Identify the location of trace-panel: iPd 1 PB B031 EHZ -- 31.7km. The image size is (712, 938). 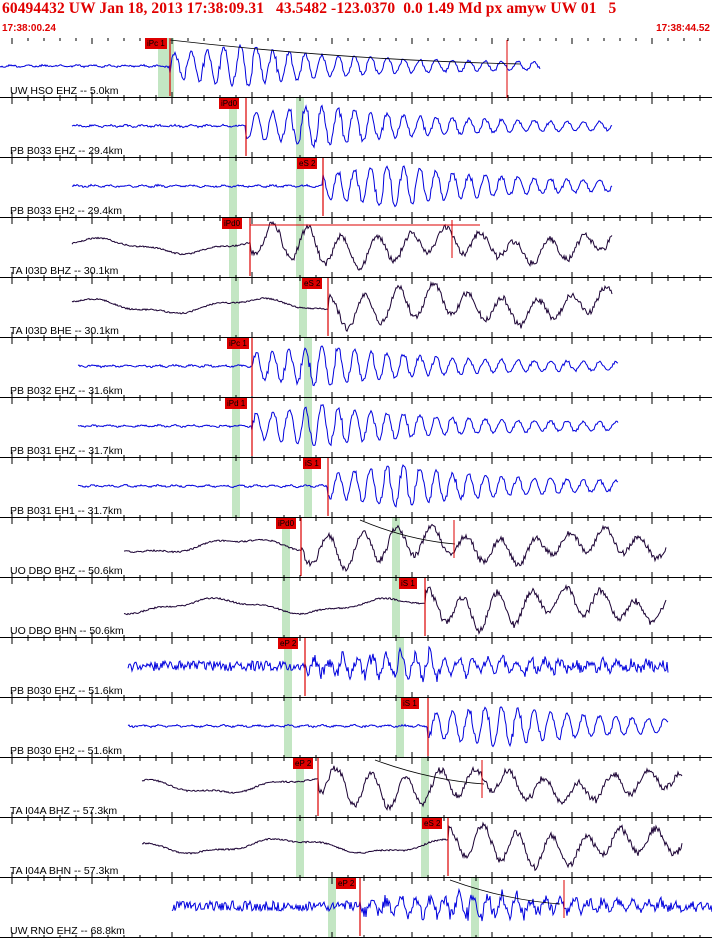
(356, 428).